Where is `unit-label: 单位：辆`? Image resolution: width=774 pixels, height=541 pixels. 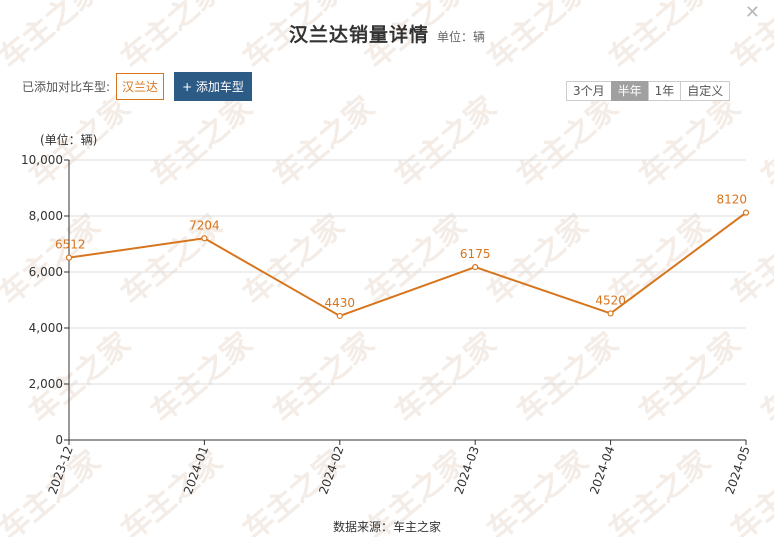
unit-label: 单位：辆 is located at coordinates (461, 37).